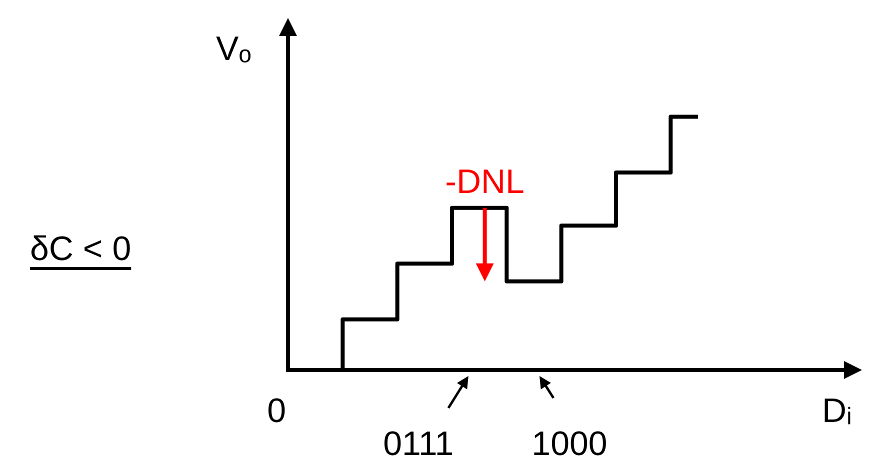 Image resolution: width=884 pixels, height=461 pixels. Describe the element at coordinates (484, 181) in the screenshot. I see `annotation: -DNL` at that location.